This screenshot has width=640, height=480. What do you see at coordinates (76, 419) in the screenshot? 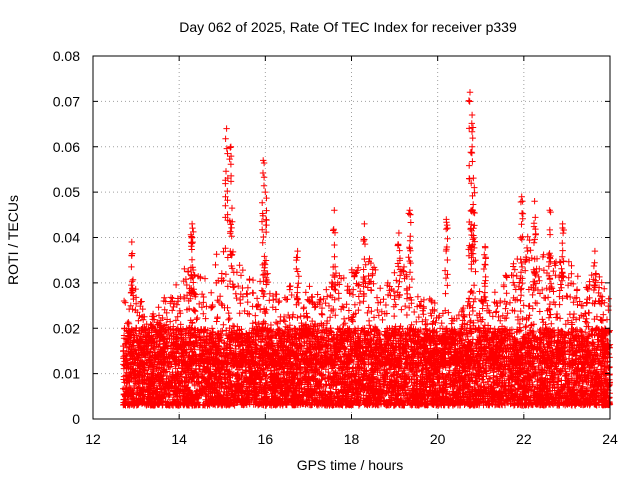
I see `y-tick-label: 0` at bounding box center [76, 419].